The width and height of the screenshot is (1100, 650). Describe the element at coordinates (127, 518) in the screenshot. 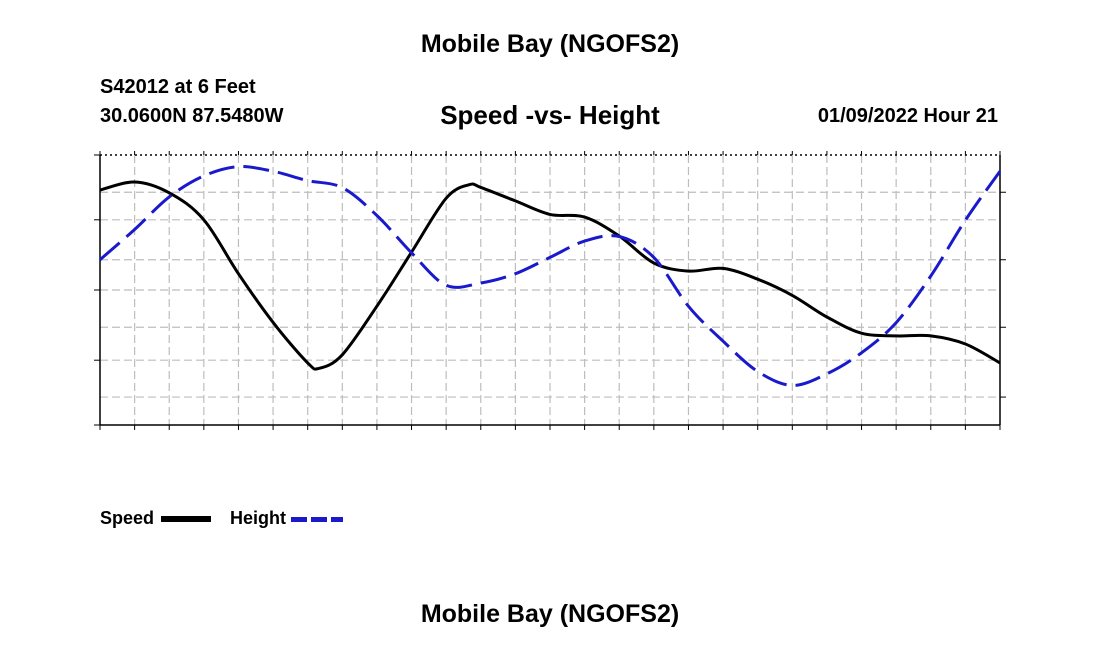

I see `legend-speed-label: Speed` at that location.